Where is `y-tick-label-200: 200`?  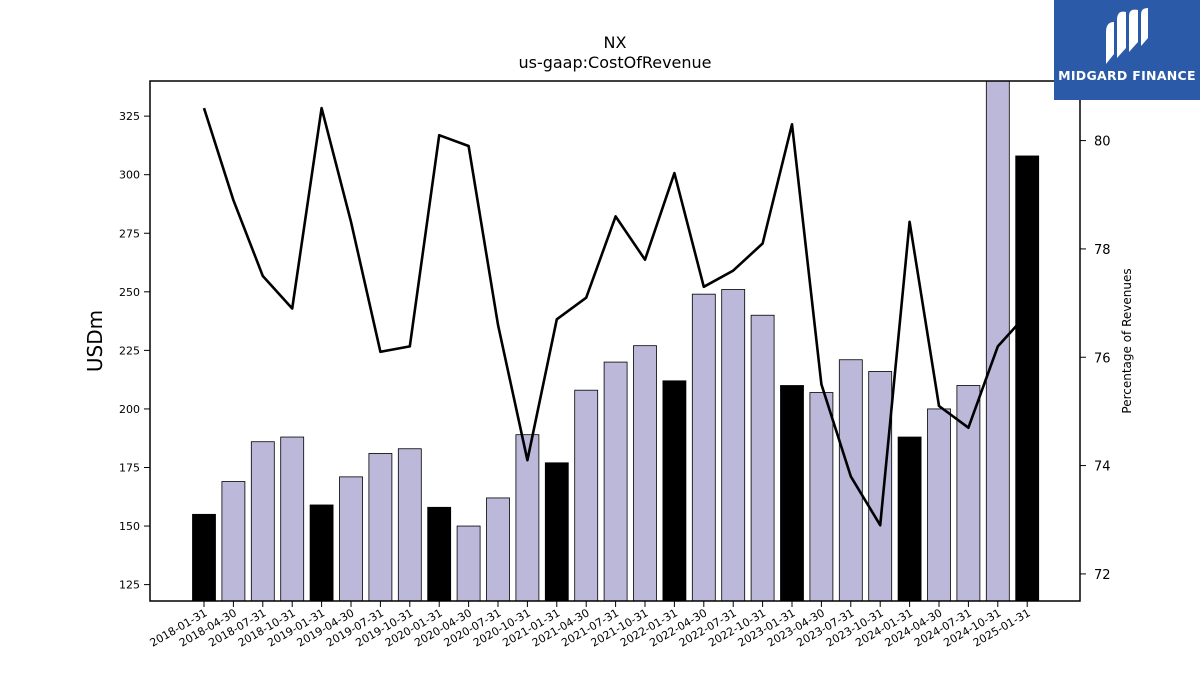 y-tick-label-200: 200 is located at coordinates (129, 409).